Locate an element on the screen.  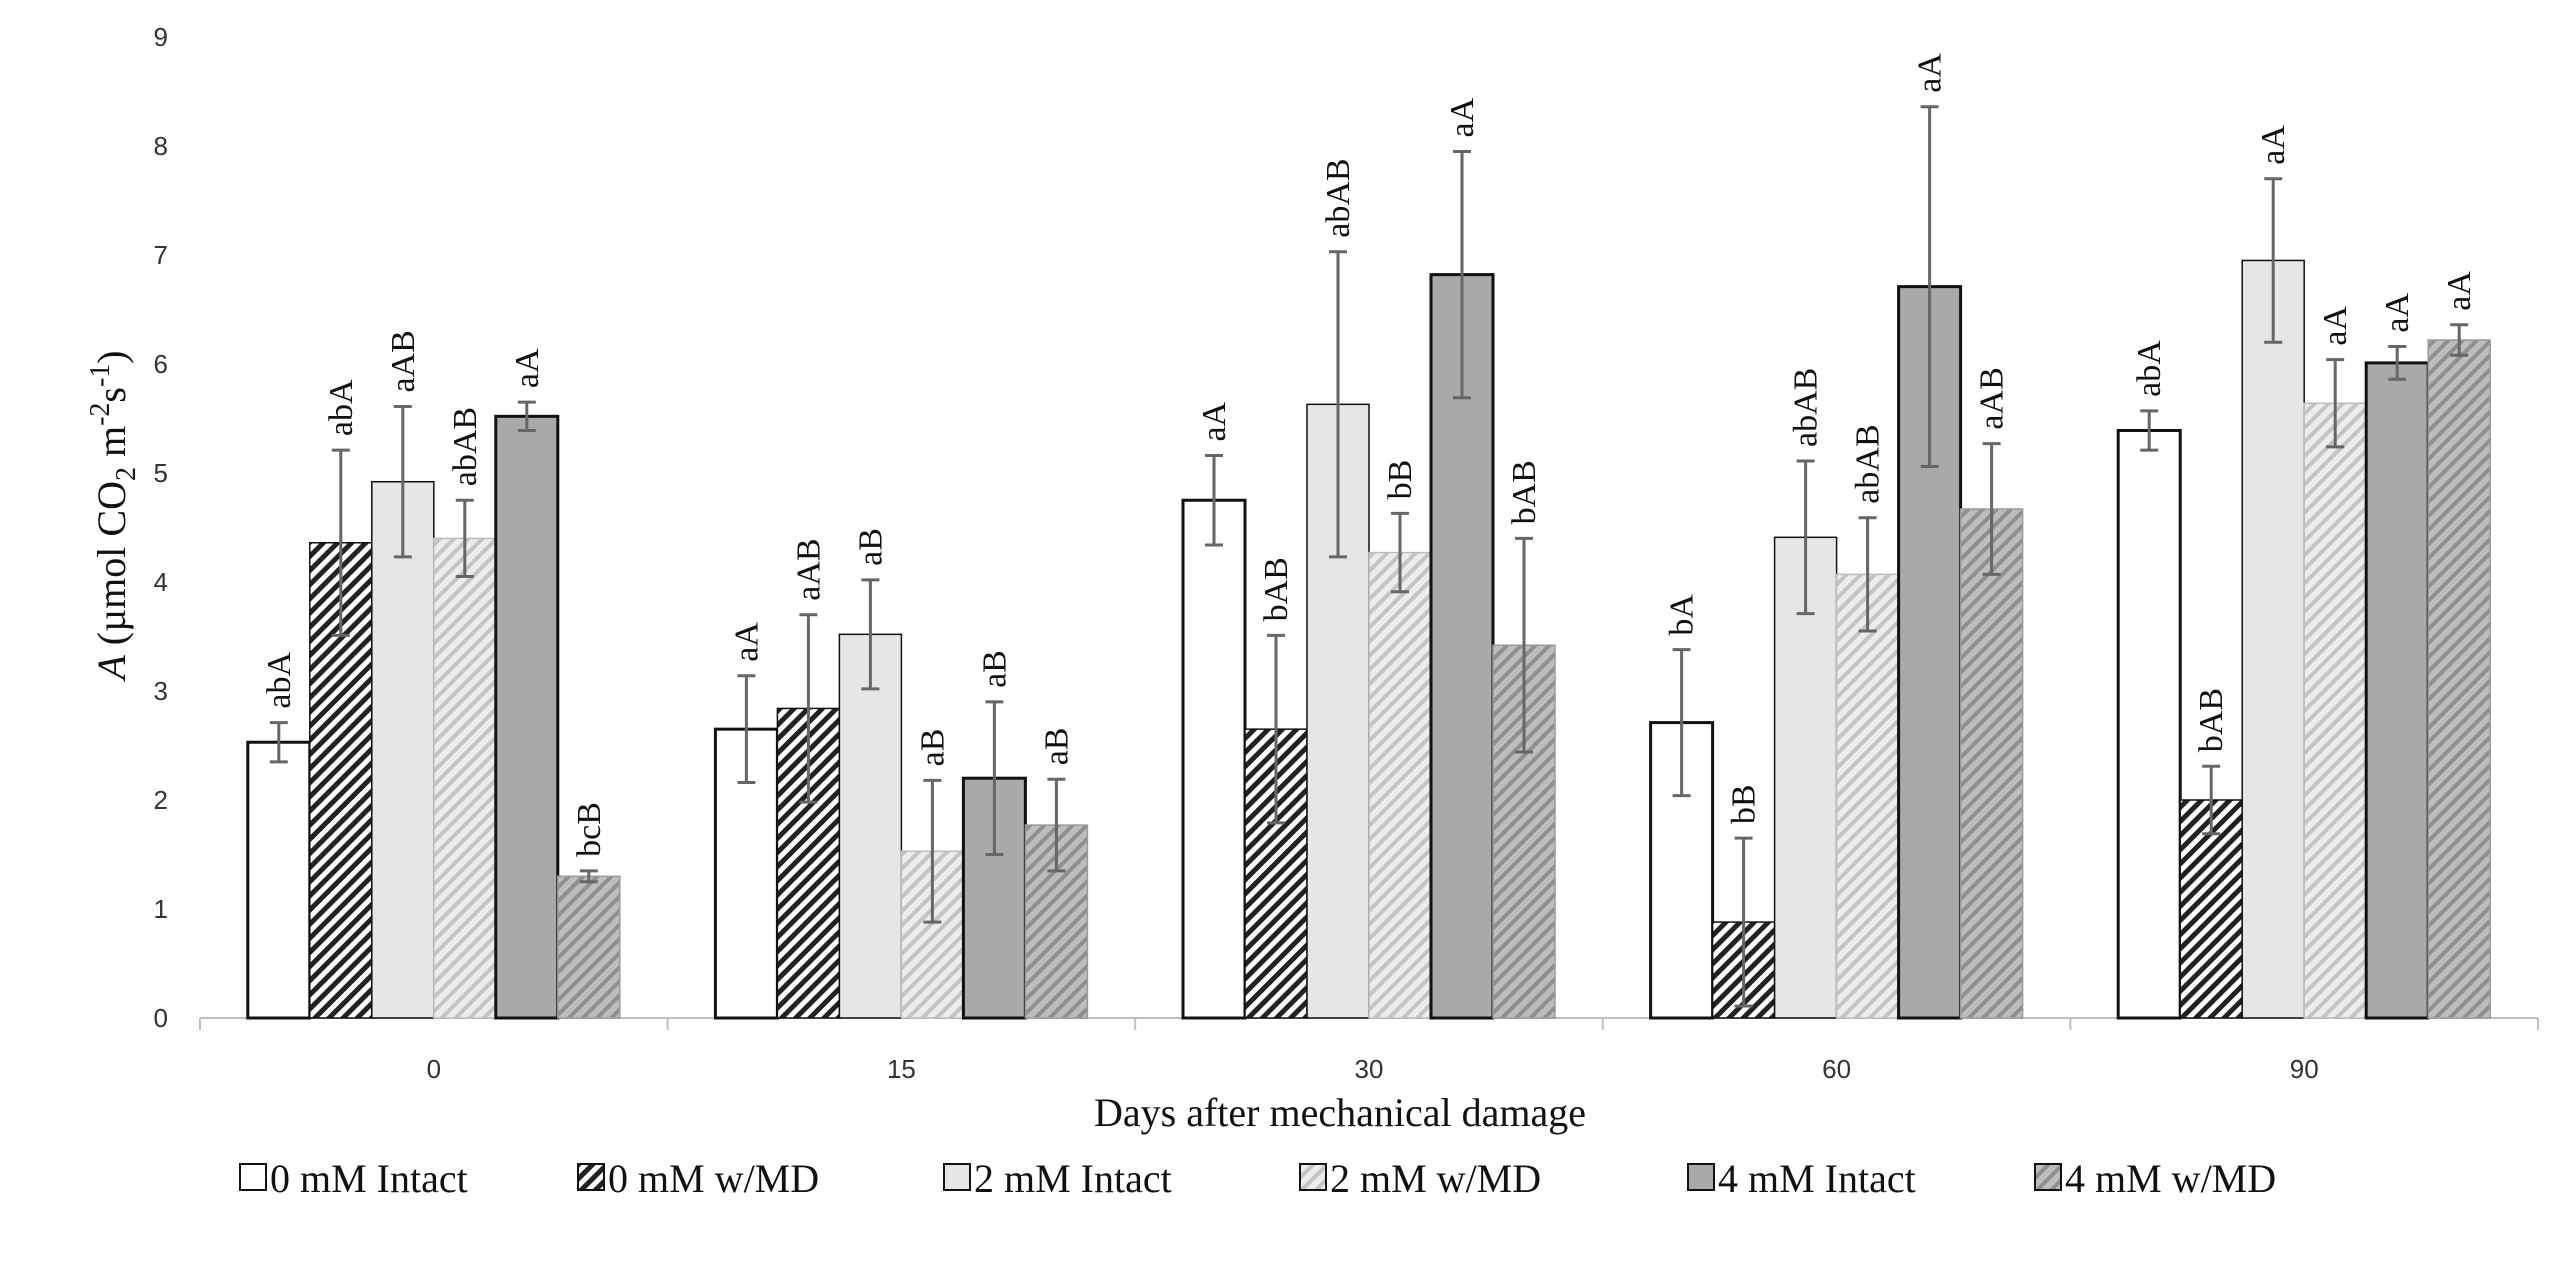
legend-label: 2 mM w/MD is located at coordinates (1435, 1178).